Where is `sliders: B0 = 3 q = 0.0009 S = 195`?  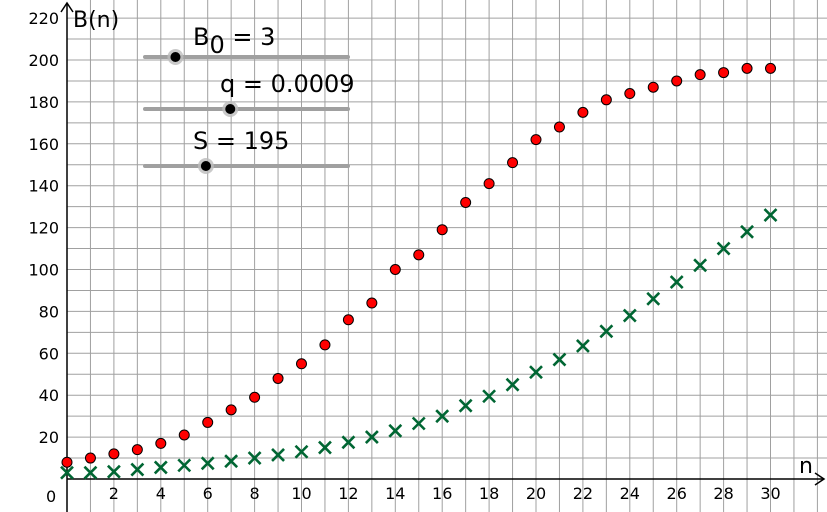 sliders: B0 = 3 q = 0.0009 S = 195 is located at coordinates (249, 98).